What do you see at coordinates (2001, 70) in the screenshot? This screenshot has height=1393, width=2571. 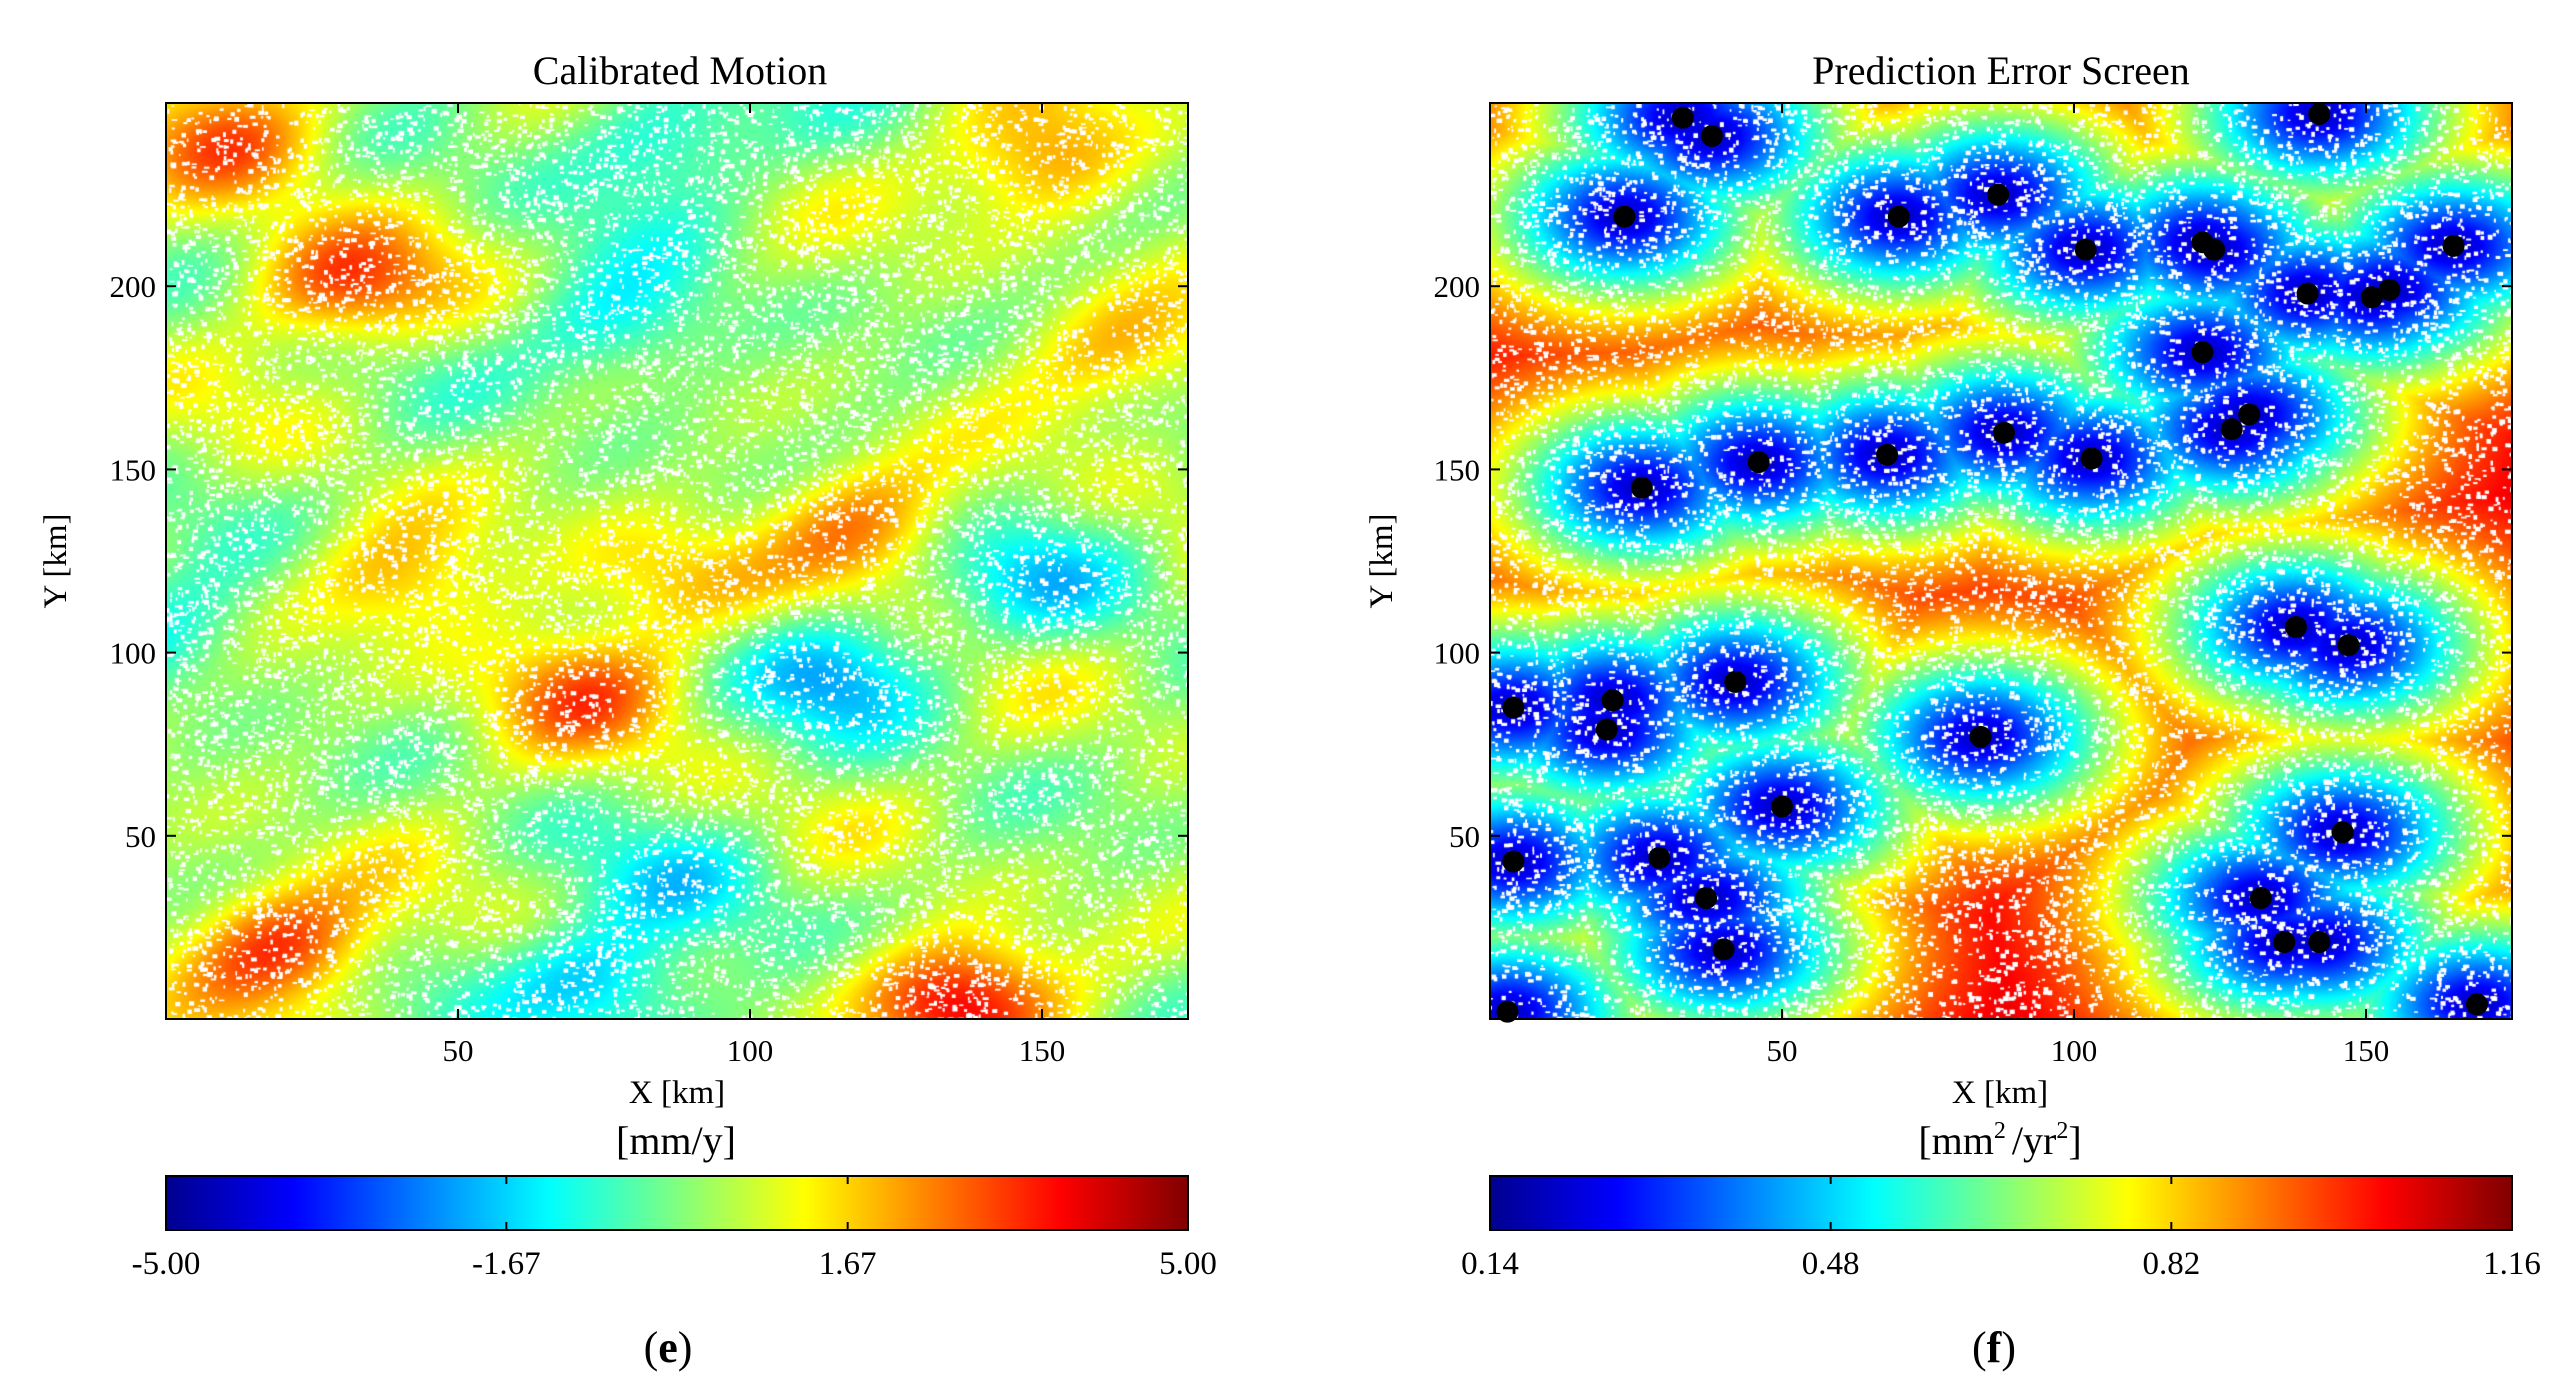 I see `chart-title: Prediction Error Screen` at bounding box center [2001, 70].